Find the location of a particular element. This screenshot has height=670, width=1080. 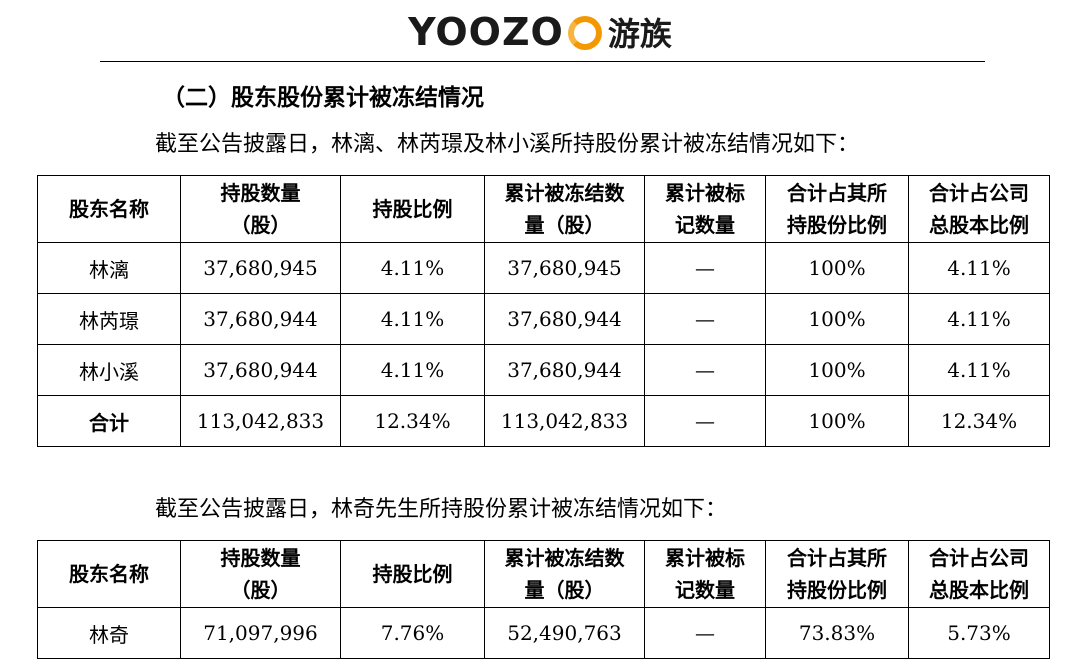

cell-holding-ratio: 7.76% is located at coordinates (412, 633).